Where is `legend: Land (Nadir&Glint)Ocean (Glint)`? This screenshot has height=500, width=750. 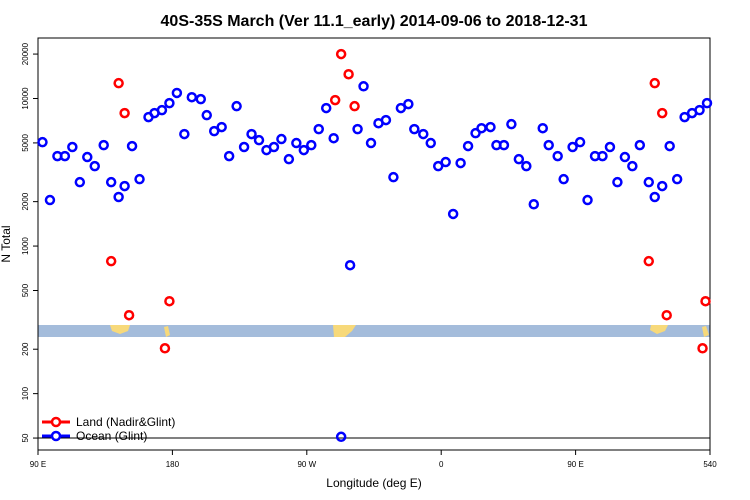
legend: Land (Nadir&Glint)Ocean (Glint) is located at coordinates (108, 429).